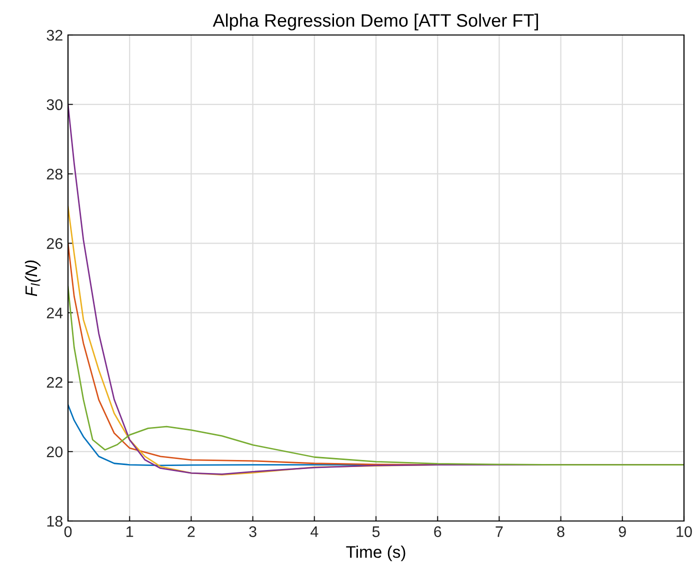 The image size is (697, 588). Describe the element at coordinates (499, 531) in the screenshot. I see `x-tick-label: 7` at that location.